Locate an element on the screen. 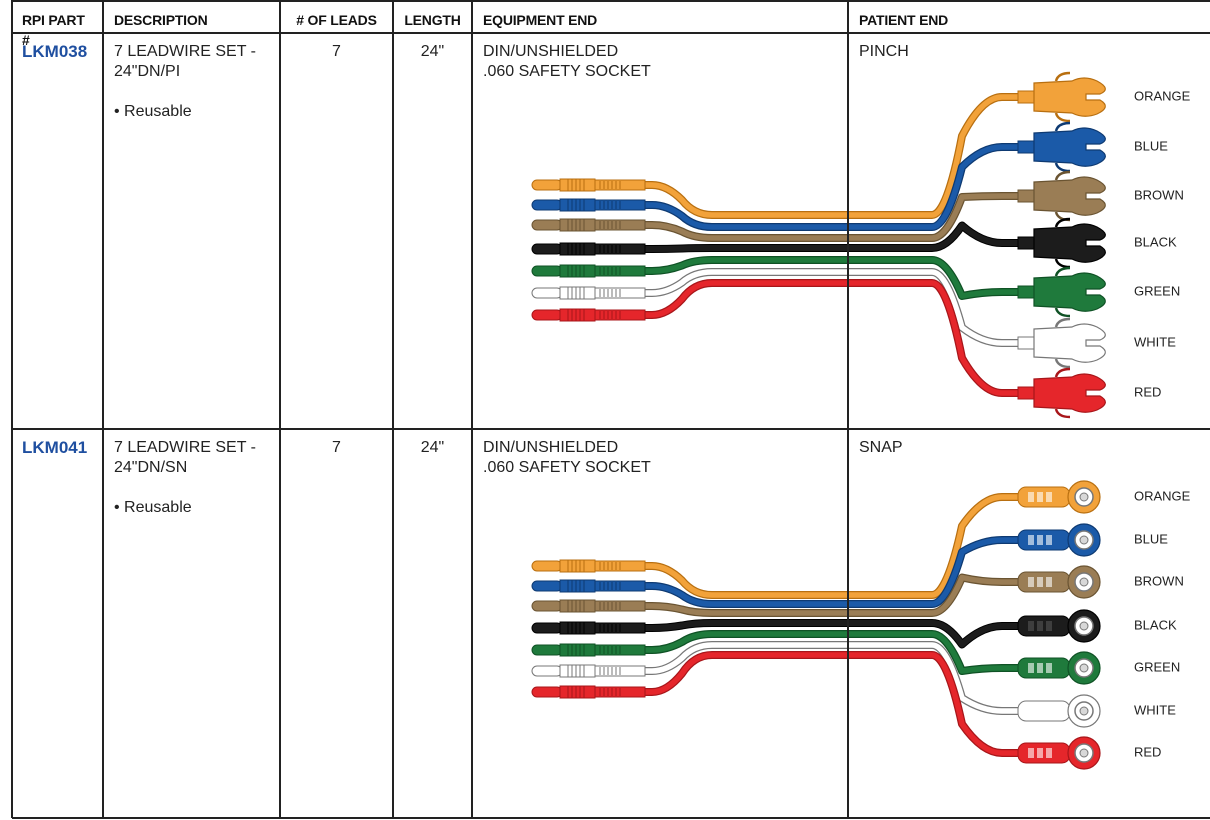 This screenshot has height=820, width=1210. description-line: 7 LEADWIRE SET - is located at coordinates (185, 447).